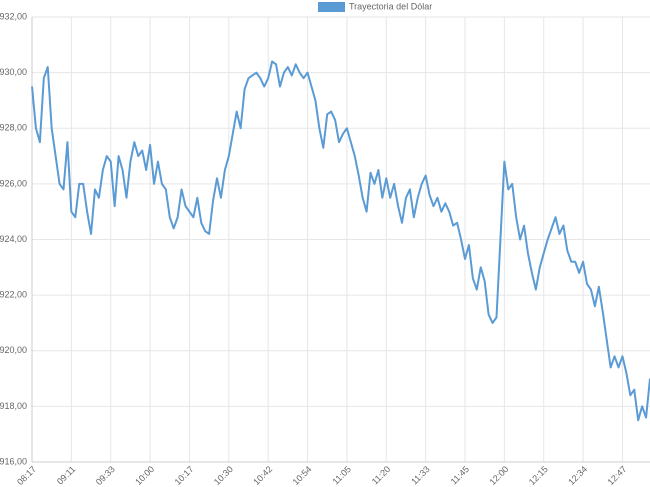 Image resolution: width=650 pixels, height=487 pixels. Describe the element at coordinates (13, 16) in the screenshot. I see `y-tick-label: $932,00` at that location.